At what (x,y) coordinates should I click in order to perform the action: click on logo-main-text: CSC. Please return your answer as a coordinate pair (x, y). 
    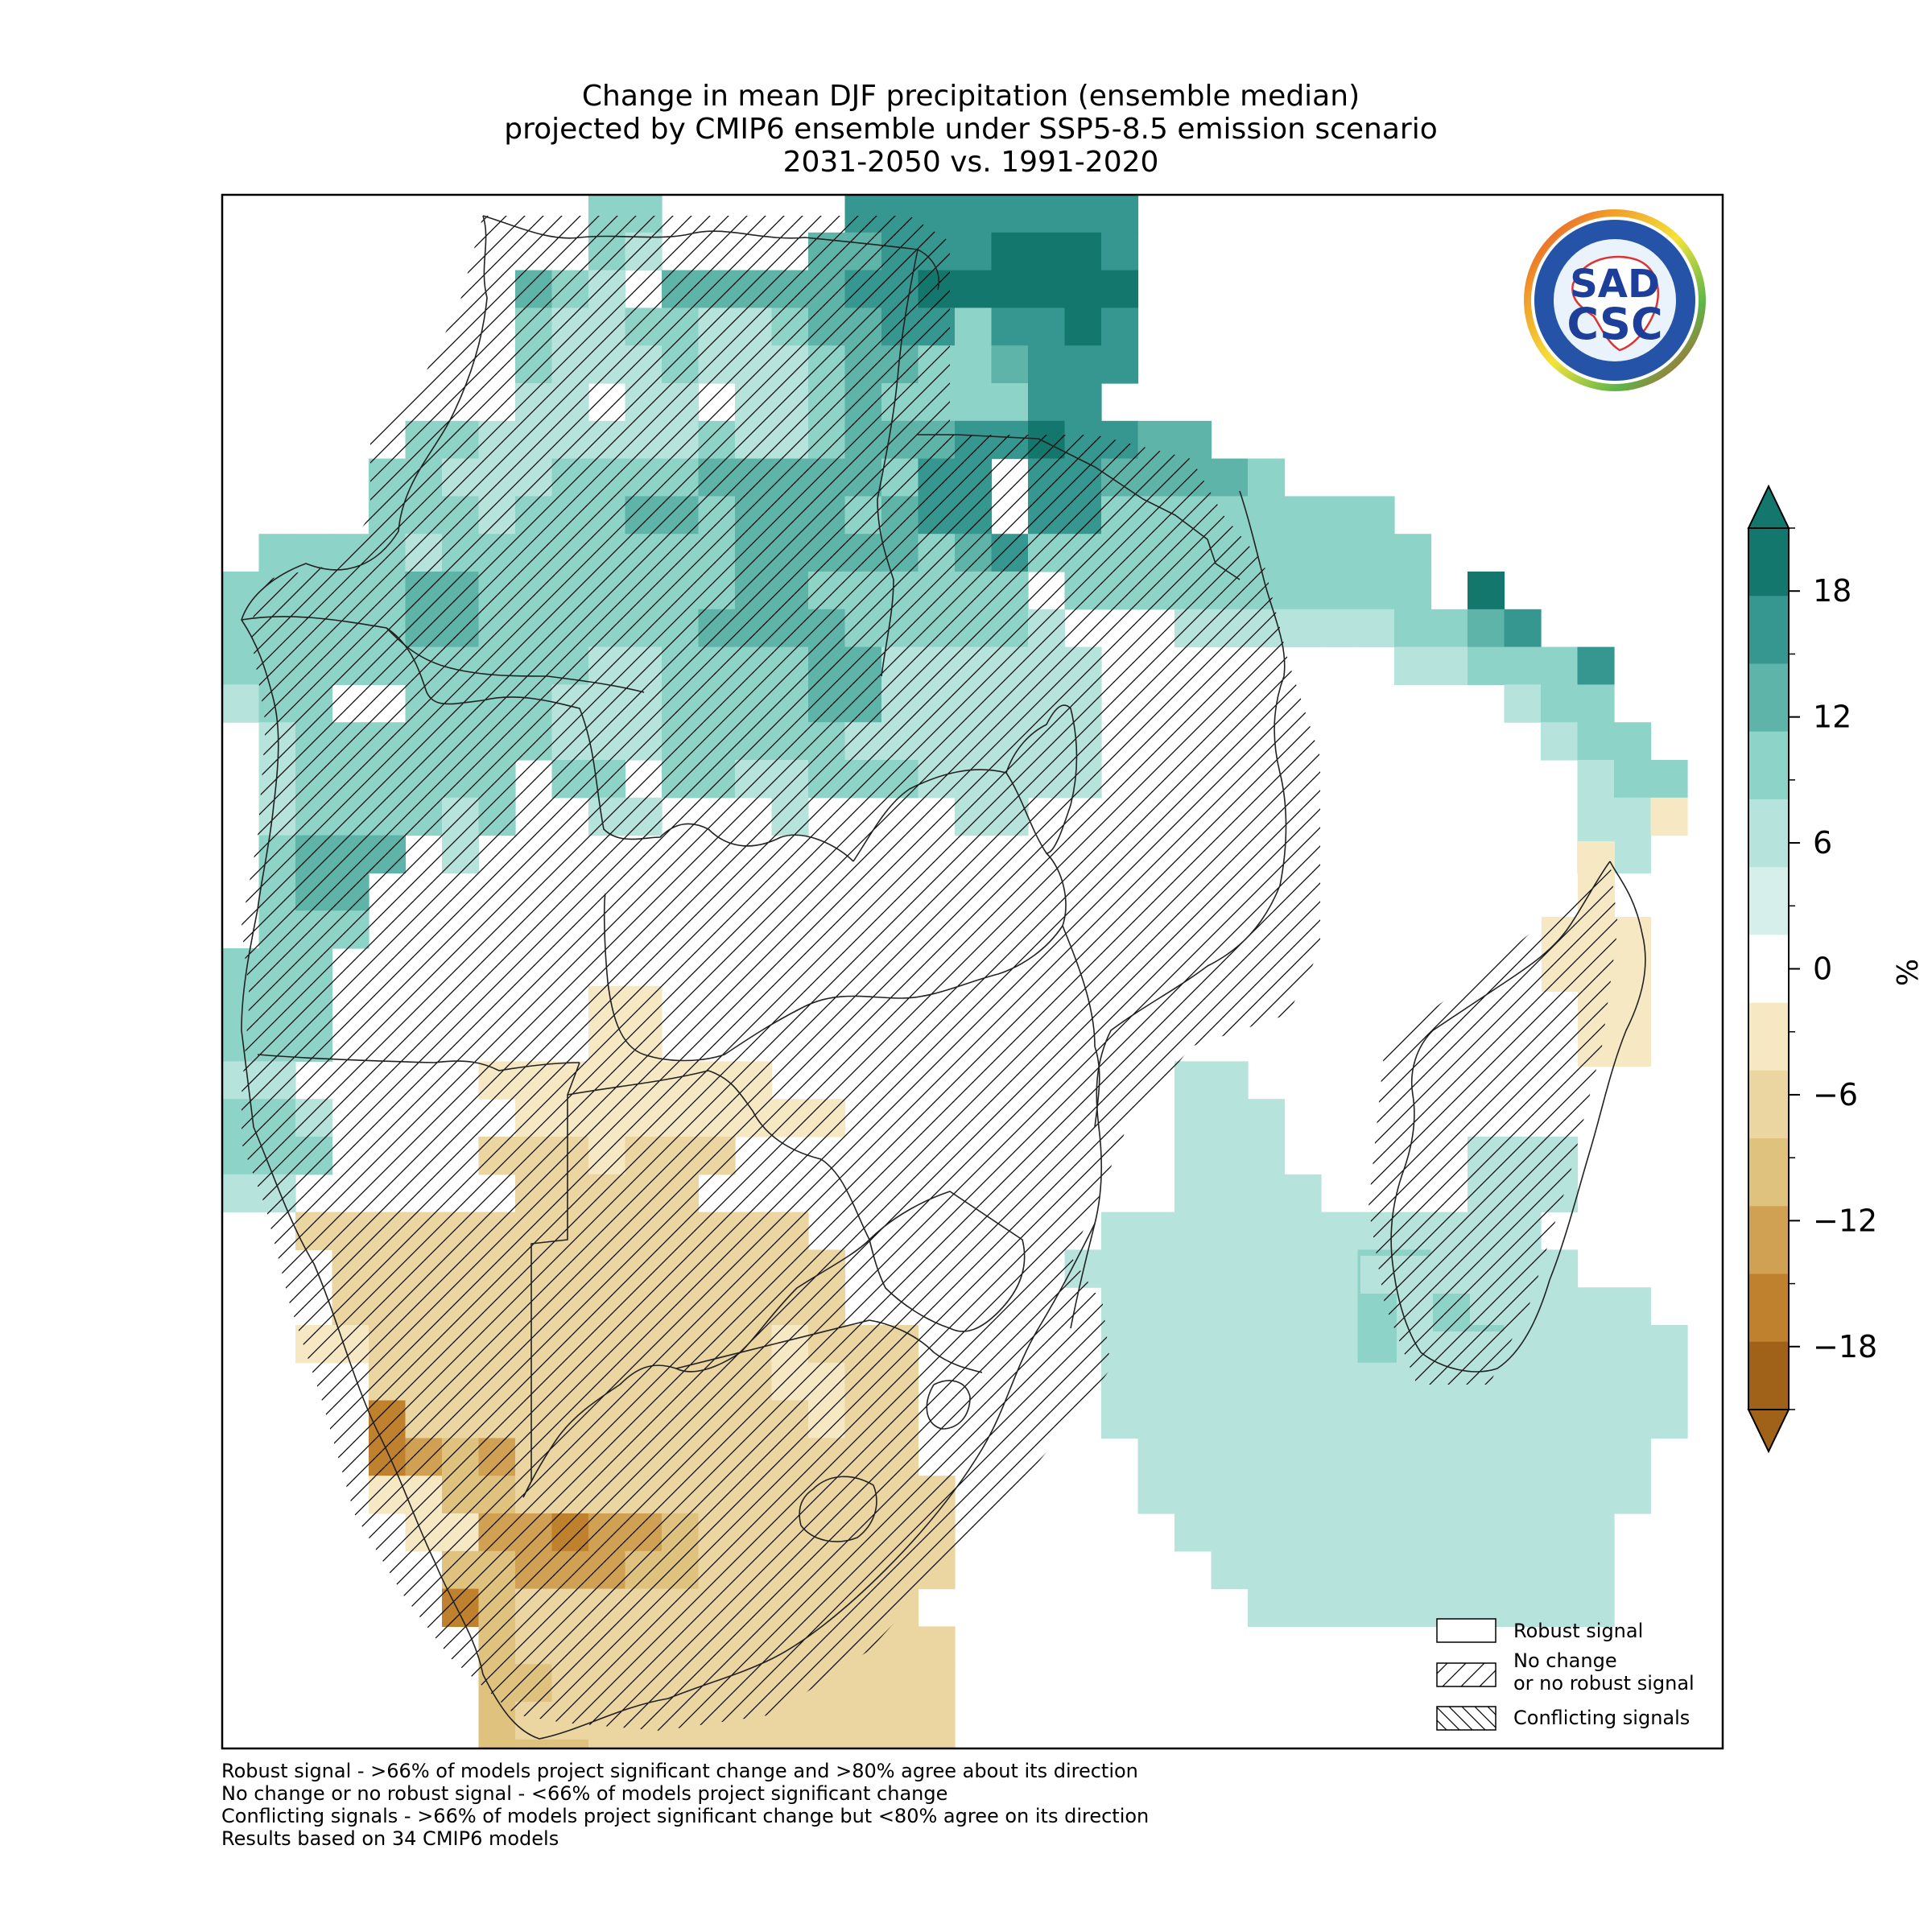
    Looking at the image, I should click on (1614, 324).